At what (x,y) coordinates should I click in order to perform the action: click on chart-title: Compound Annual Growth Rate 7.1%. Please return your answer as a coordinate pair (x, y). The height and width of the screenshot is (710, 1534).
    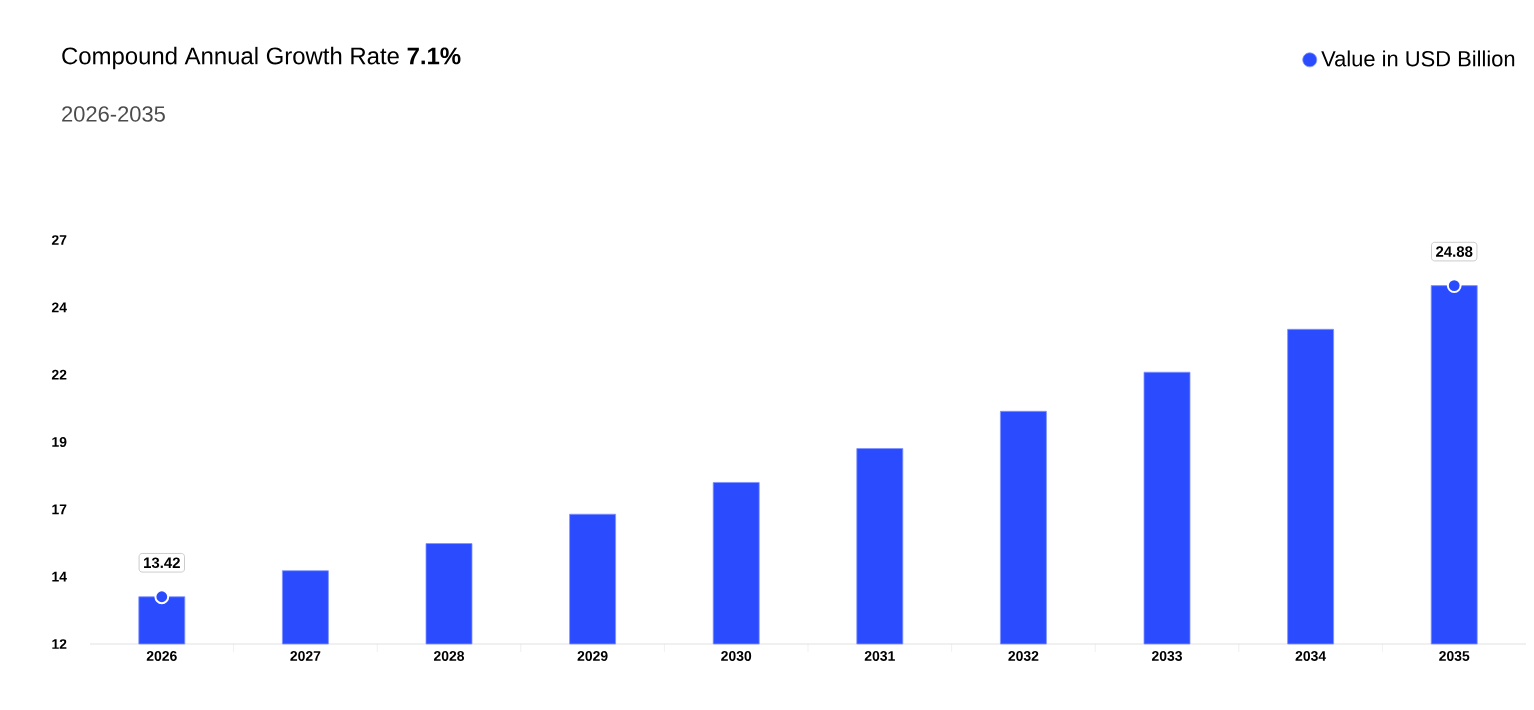
    Looking at the image, I should click on (261, 58).